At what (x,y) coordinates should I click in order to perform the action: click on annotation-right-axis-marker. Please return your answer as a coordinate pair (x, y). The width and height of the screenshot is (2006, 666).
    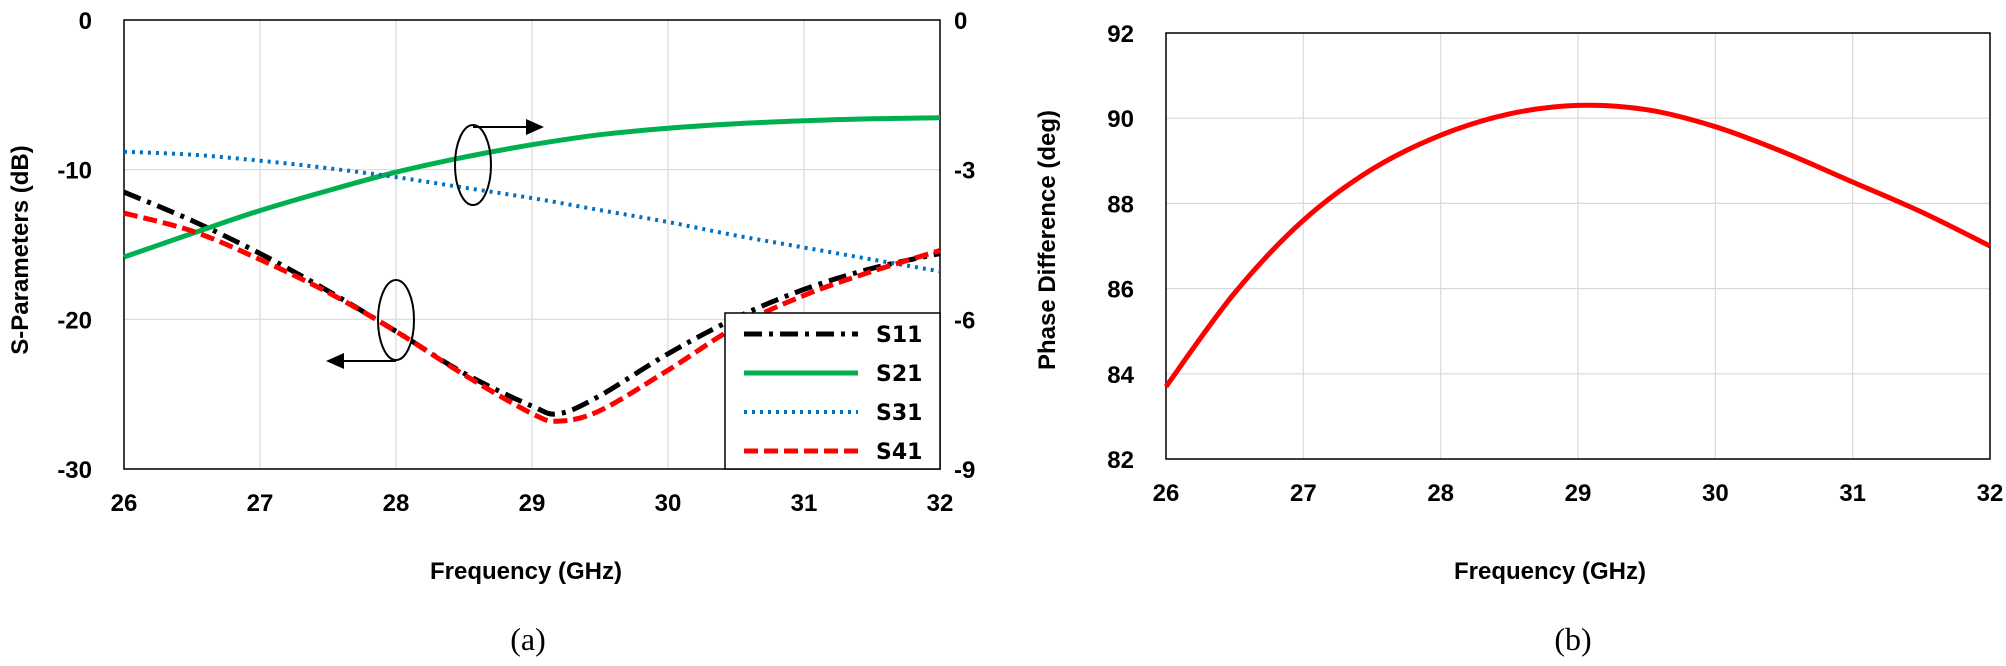
    Looking at the image, I should click on (499, 162).